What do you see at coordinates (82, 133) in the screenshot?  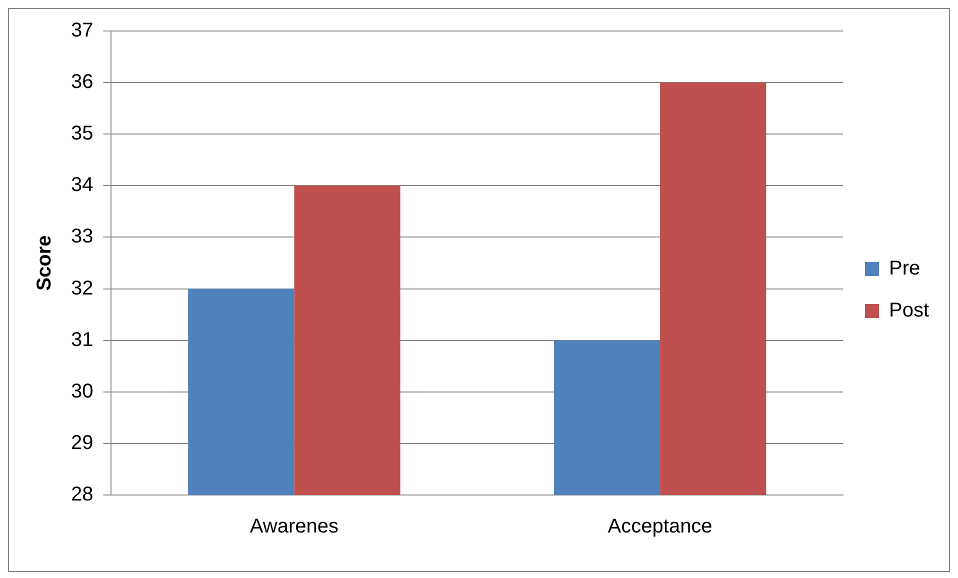 I see `y-tick-label: 35` at bounding box center [82, 133].